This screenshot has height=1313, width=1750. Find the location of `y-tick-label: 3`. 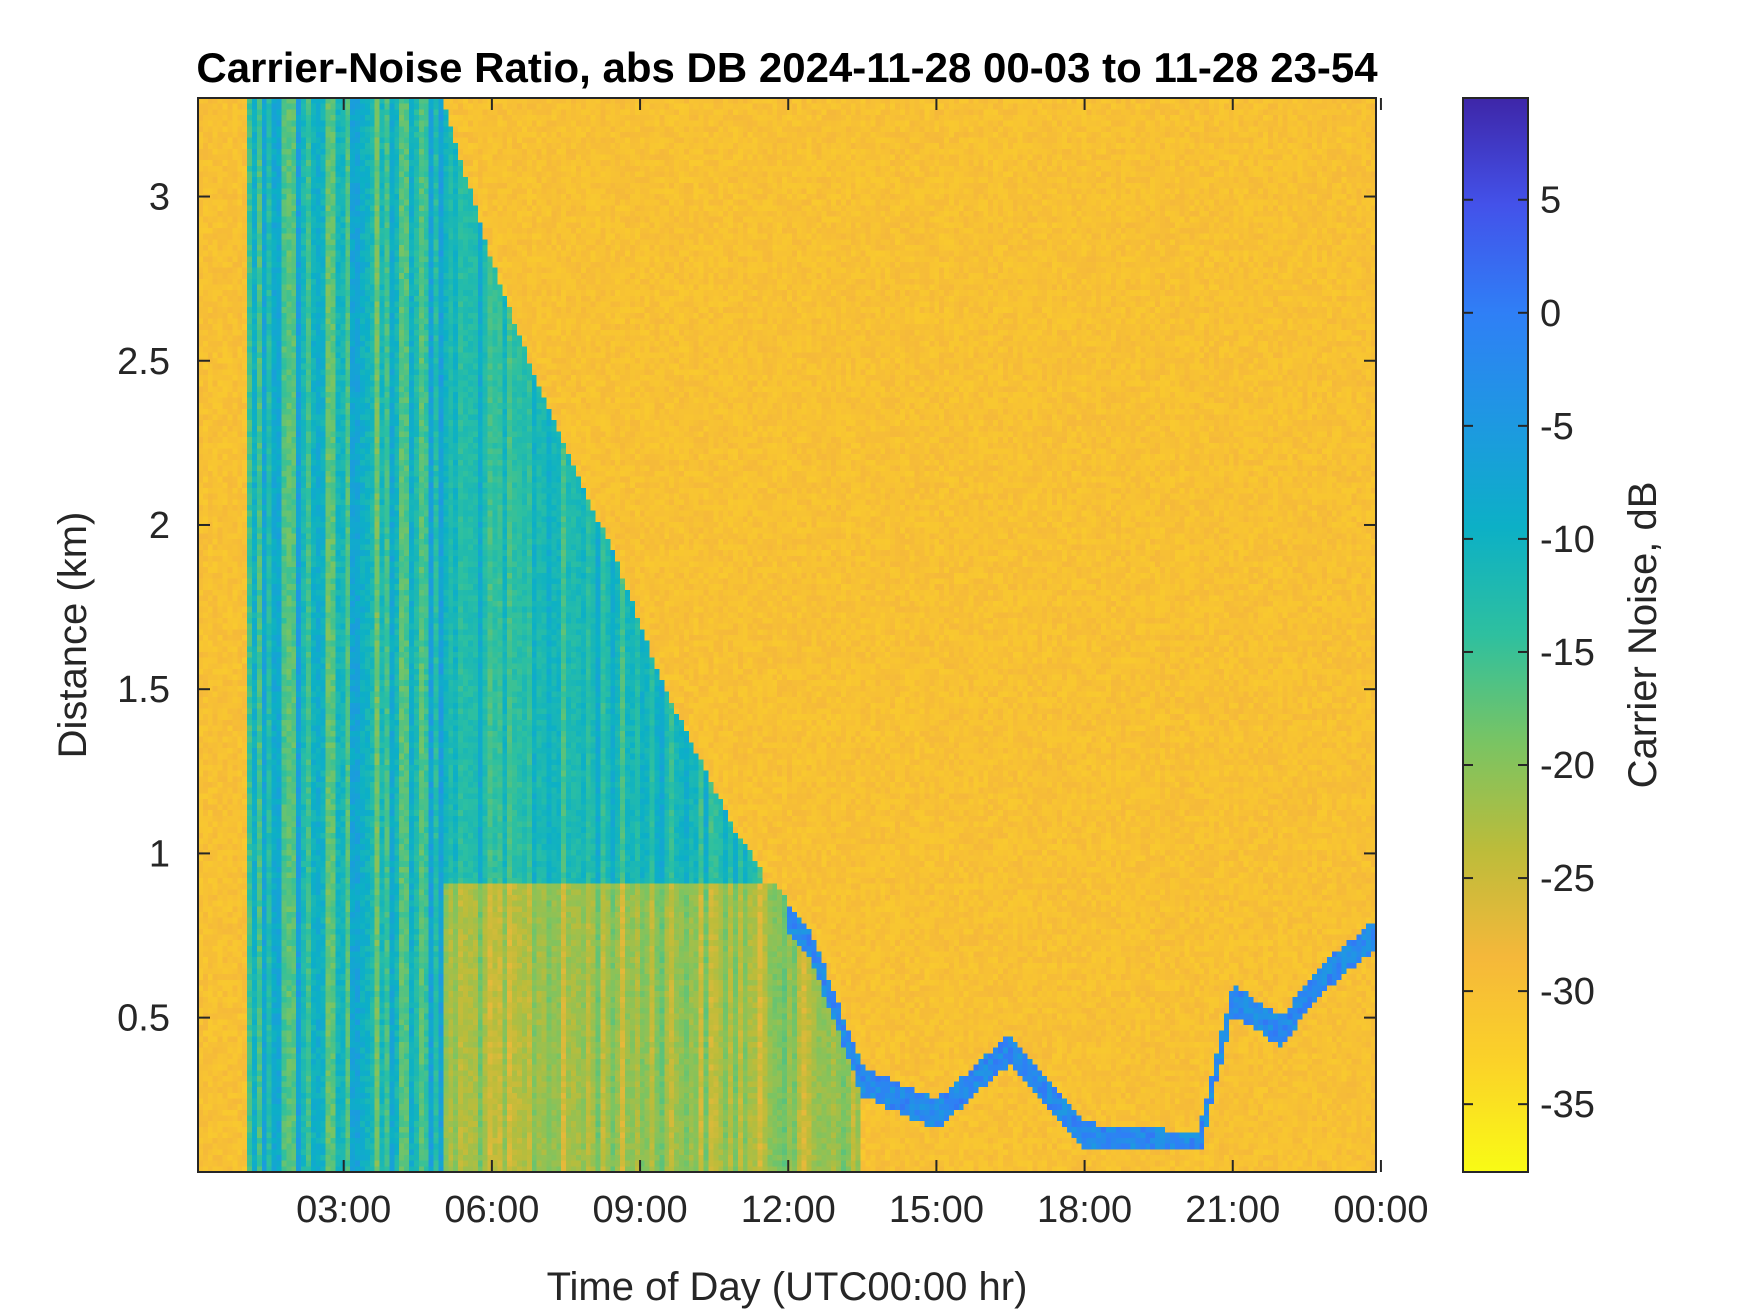

y-tick-label: 3 is located at coordinates (159, 198).